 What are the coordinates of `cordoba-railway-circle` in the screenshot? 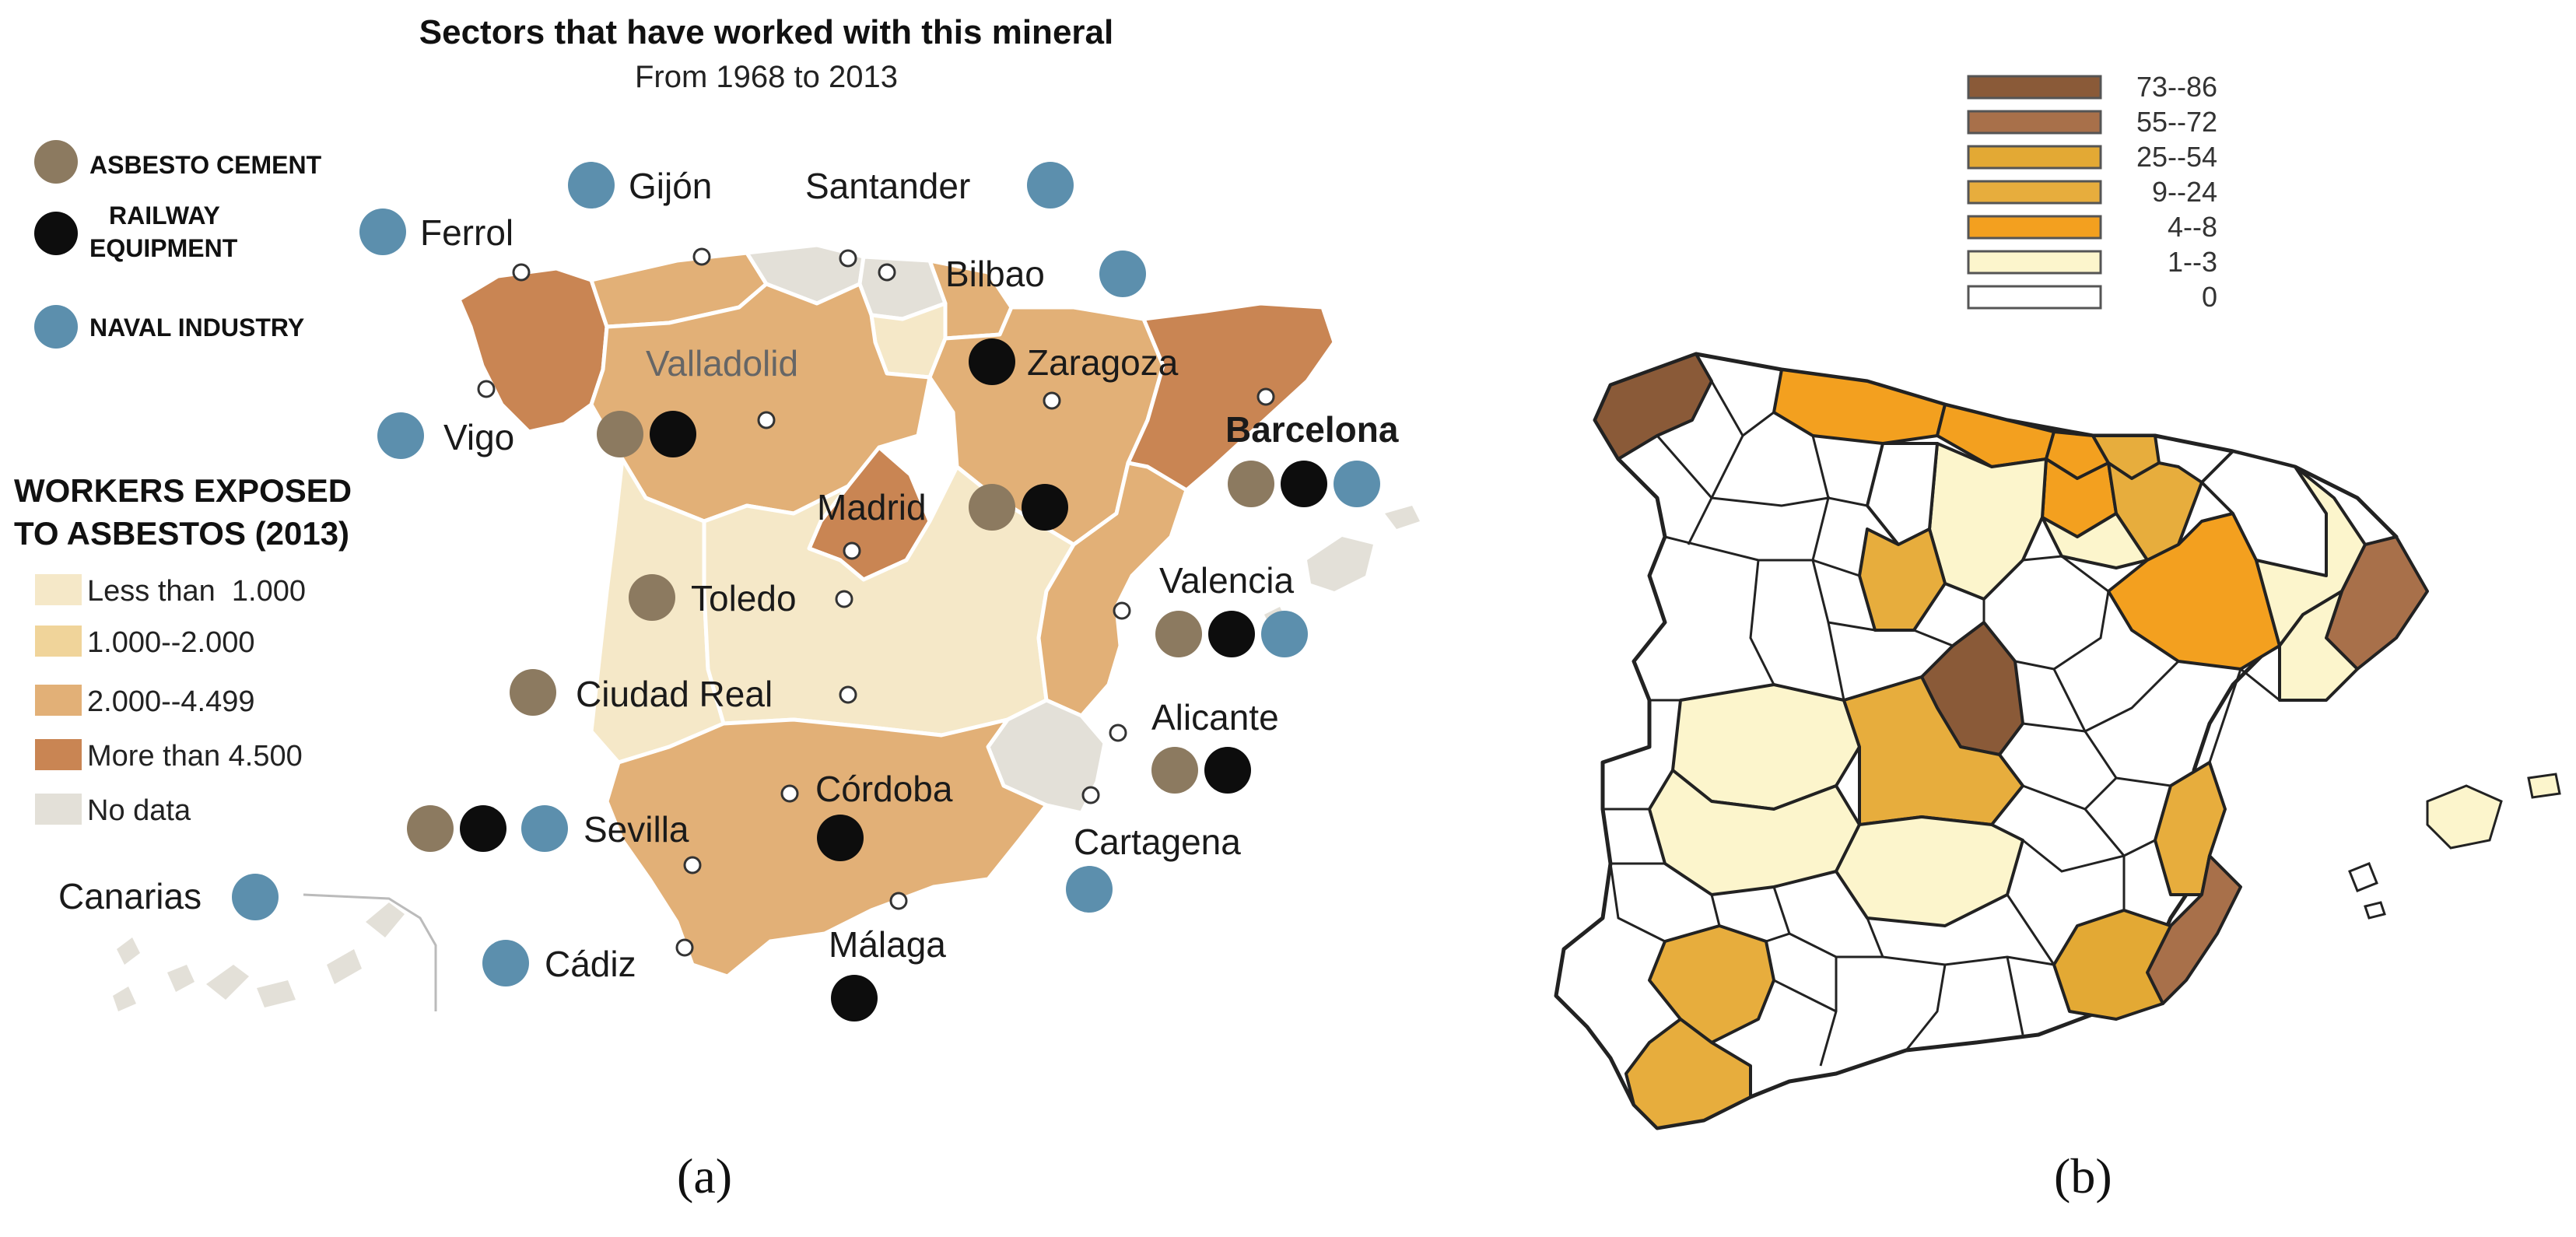 It's located at (840, 838).